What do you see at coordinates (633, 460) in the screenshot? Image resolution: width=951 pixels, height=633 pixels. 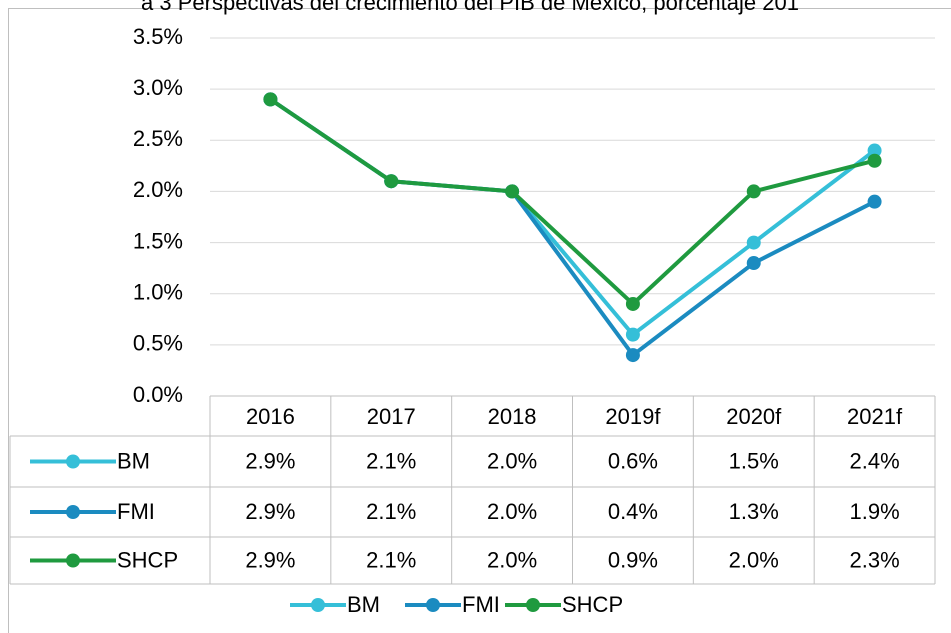 I see `table-cell: 0.6%` at bounding box center [633, 460].